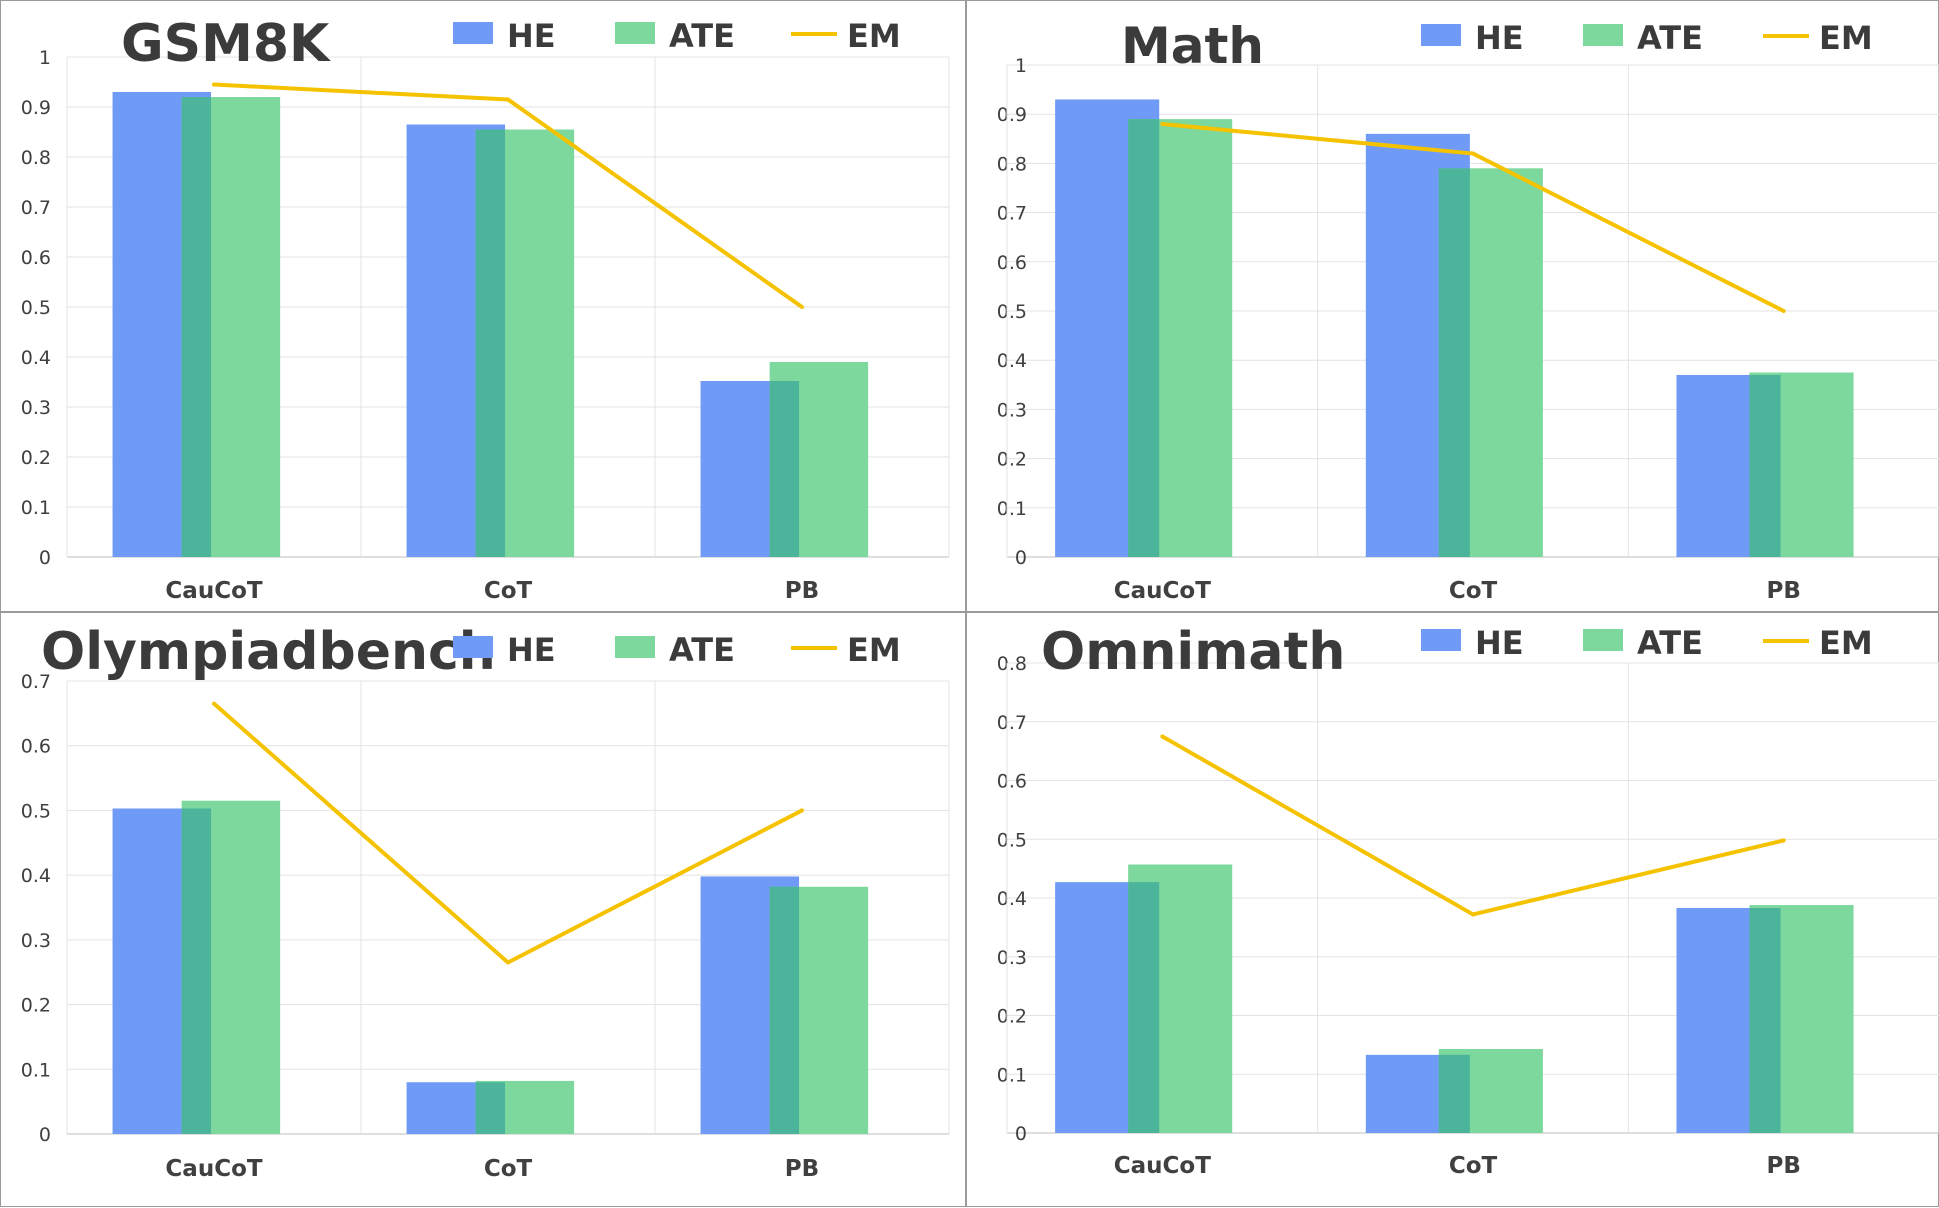 The image size is (1939, 1208). I want to click on chart-title: Olympiadbench, so click(268, 652).